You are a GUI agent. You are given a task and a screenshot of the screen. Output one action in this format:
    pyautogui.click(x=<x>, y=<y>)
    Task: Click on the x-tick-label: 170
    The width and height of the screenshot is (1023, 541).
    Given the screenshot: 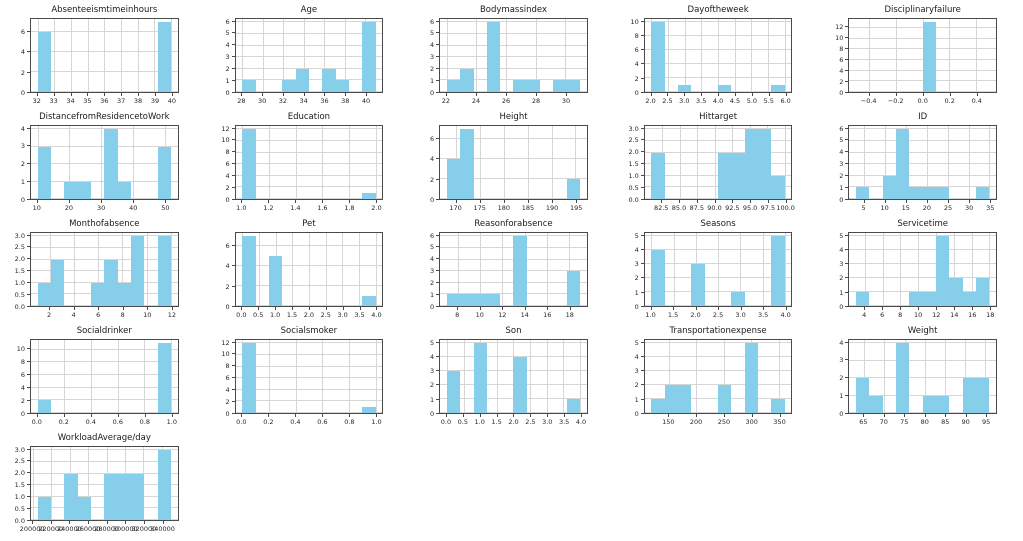 What is the action you would take?
    pyautogui.click(x=455, y=208)
    